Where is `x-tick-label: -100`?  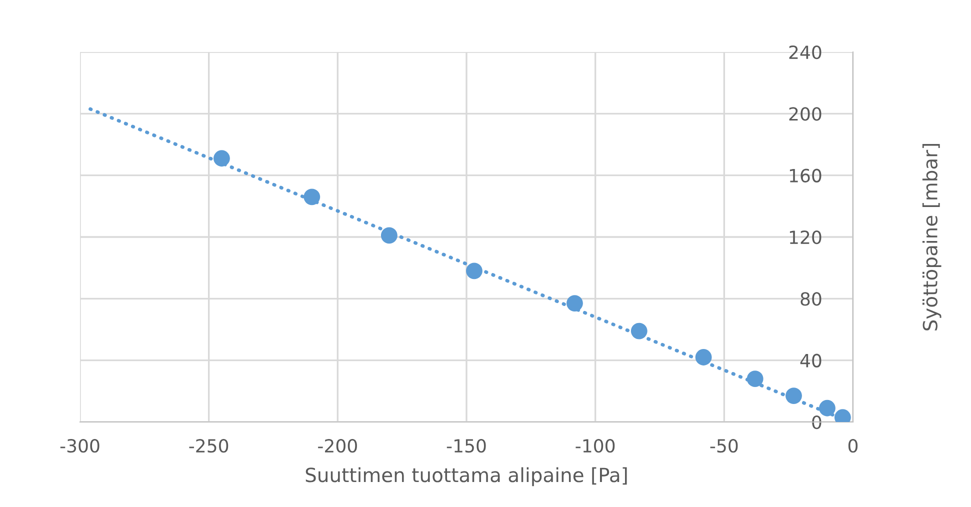
x-tick-label: -100 is located at coordinates (595, 445).